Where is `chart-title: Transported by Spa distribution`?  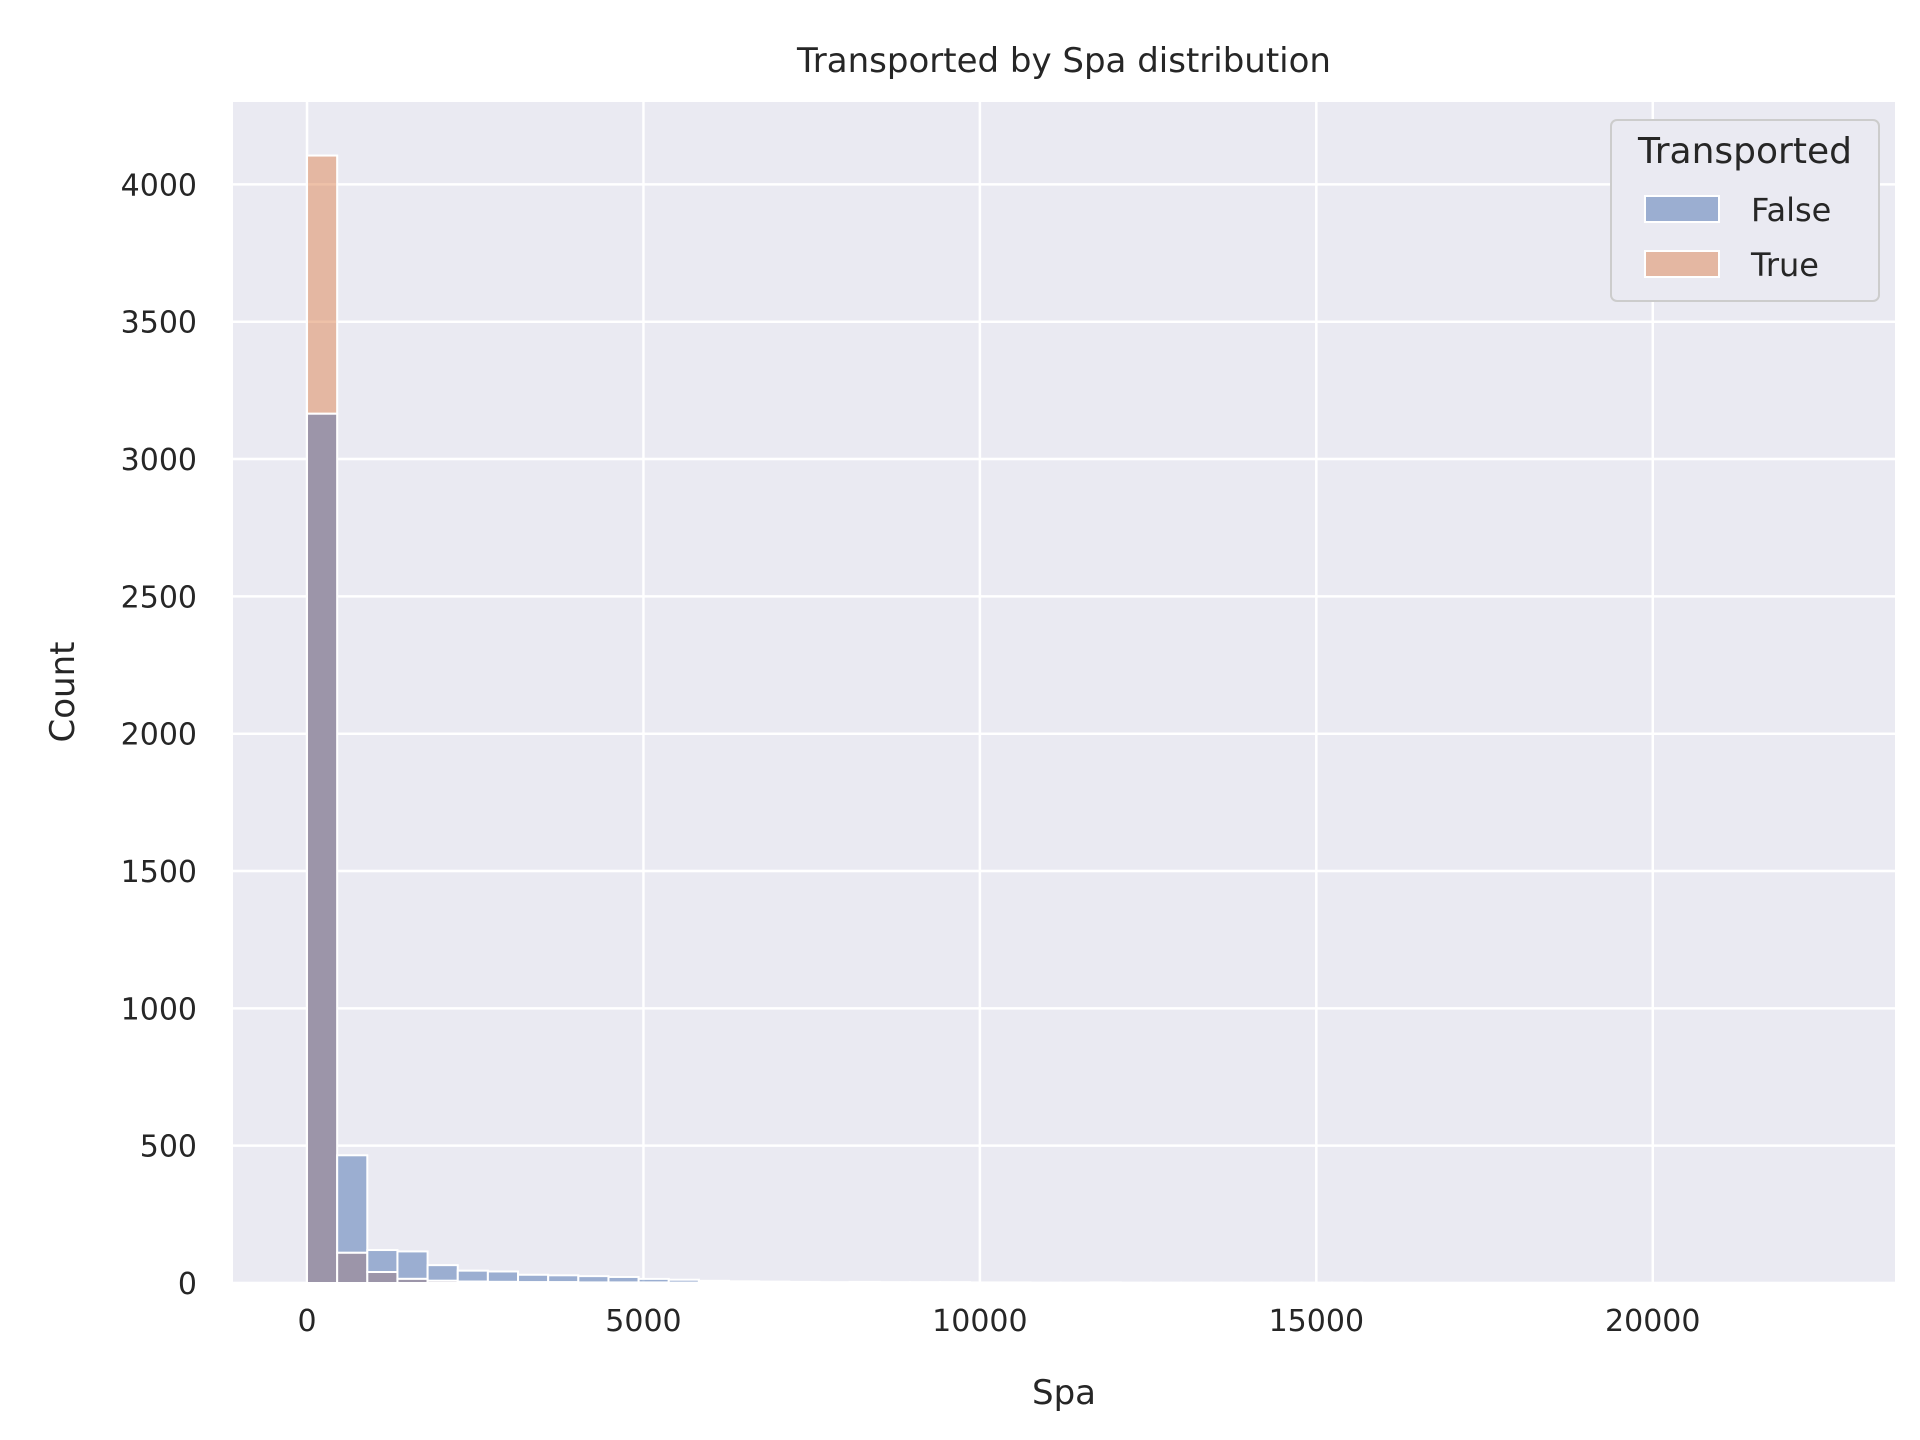
chart-title: Transported by Spa distribution is located at coordinates (1063, 61).